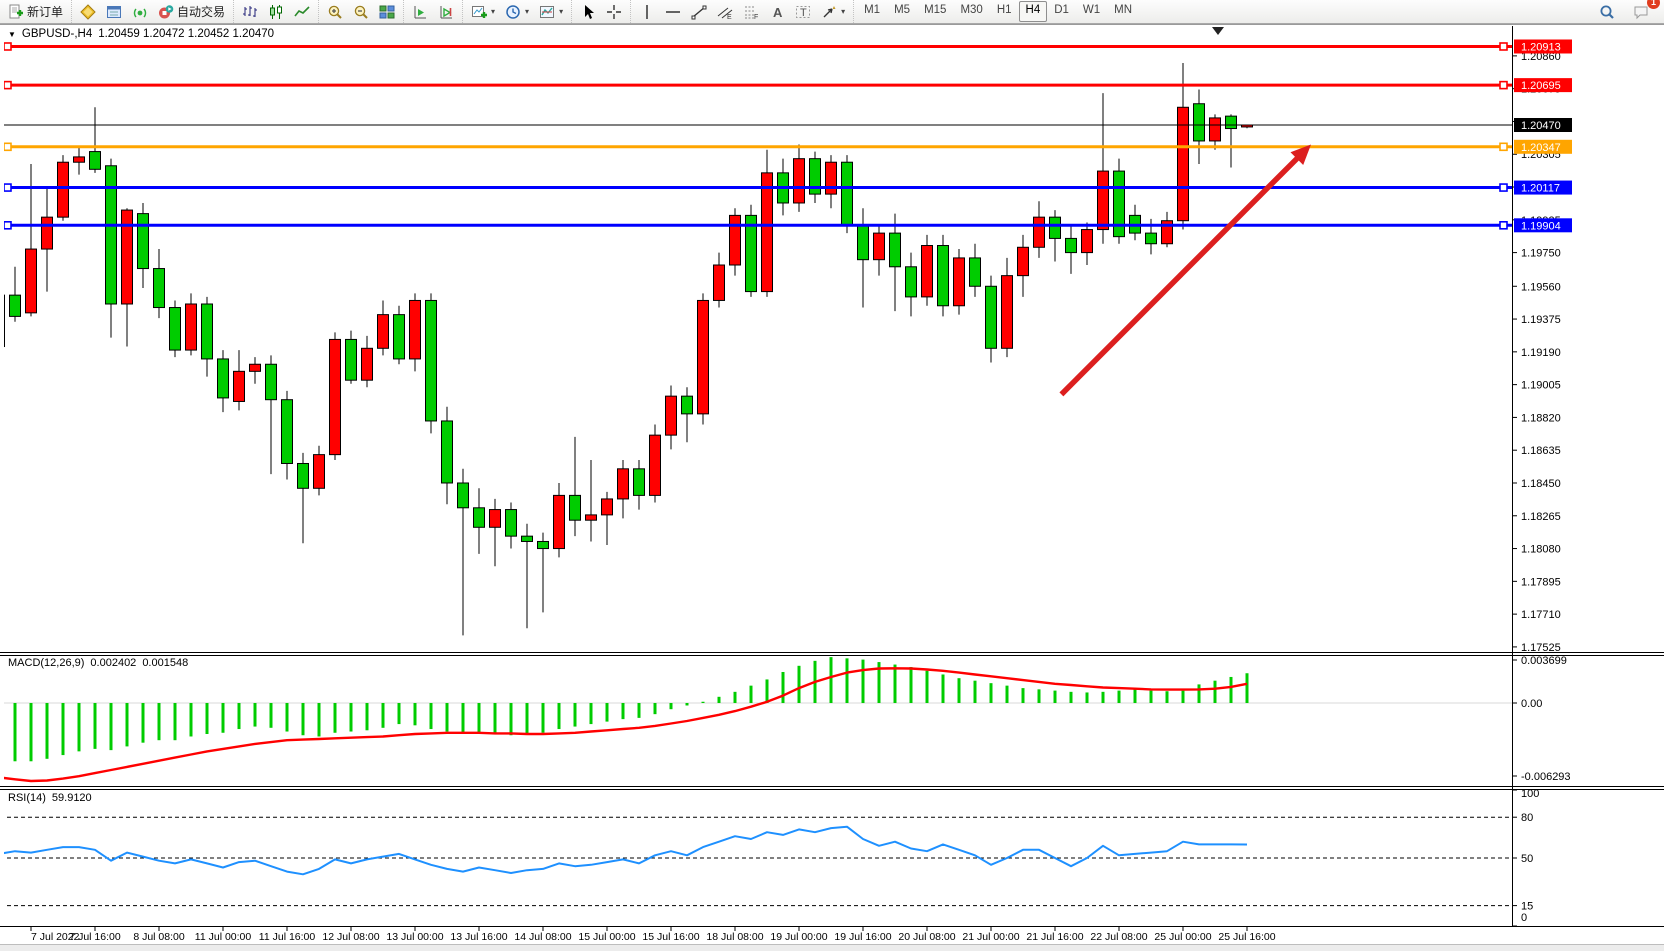 This screenshot has width=1664, height=951. I want to click on auto-trading-button: 自动交易, so click(191, 11).